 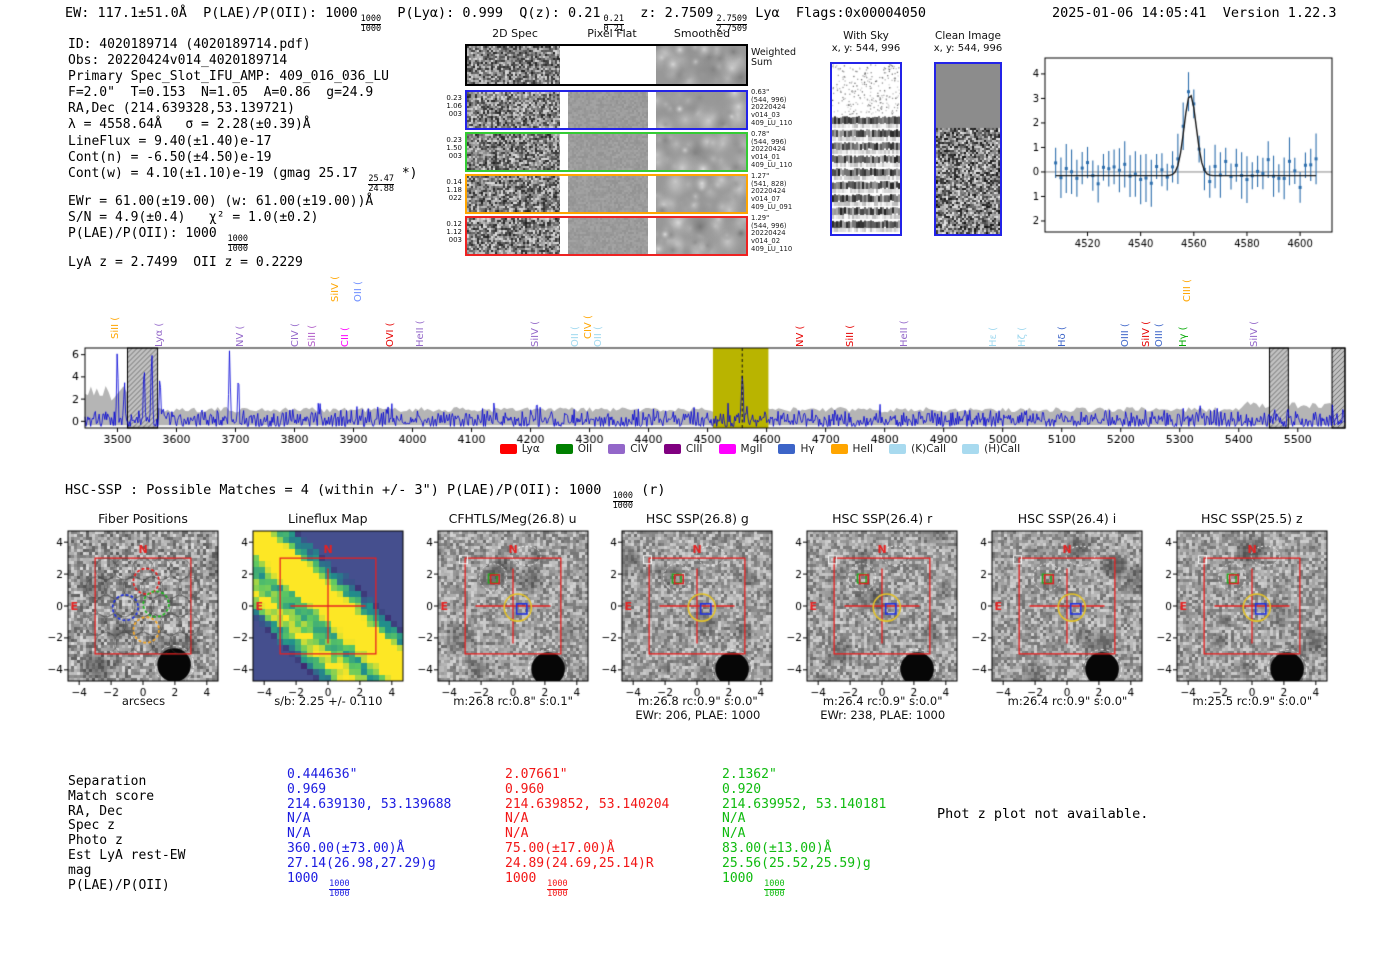 What do you see at coordinates (773, 52) in the screenshot?
I see `weighted-sum-line1: Weighted` at bounding box center [773, 52].